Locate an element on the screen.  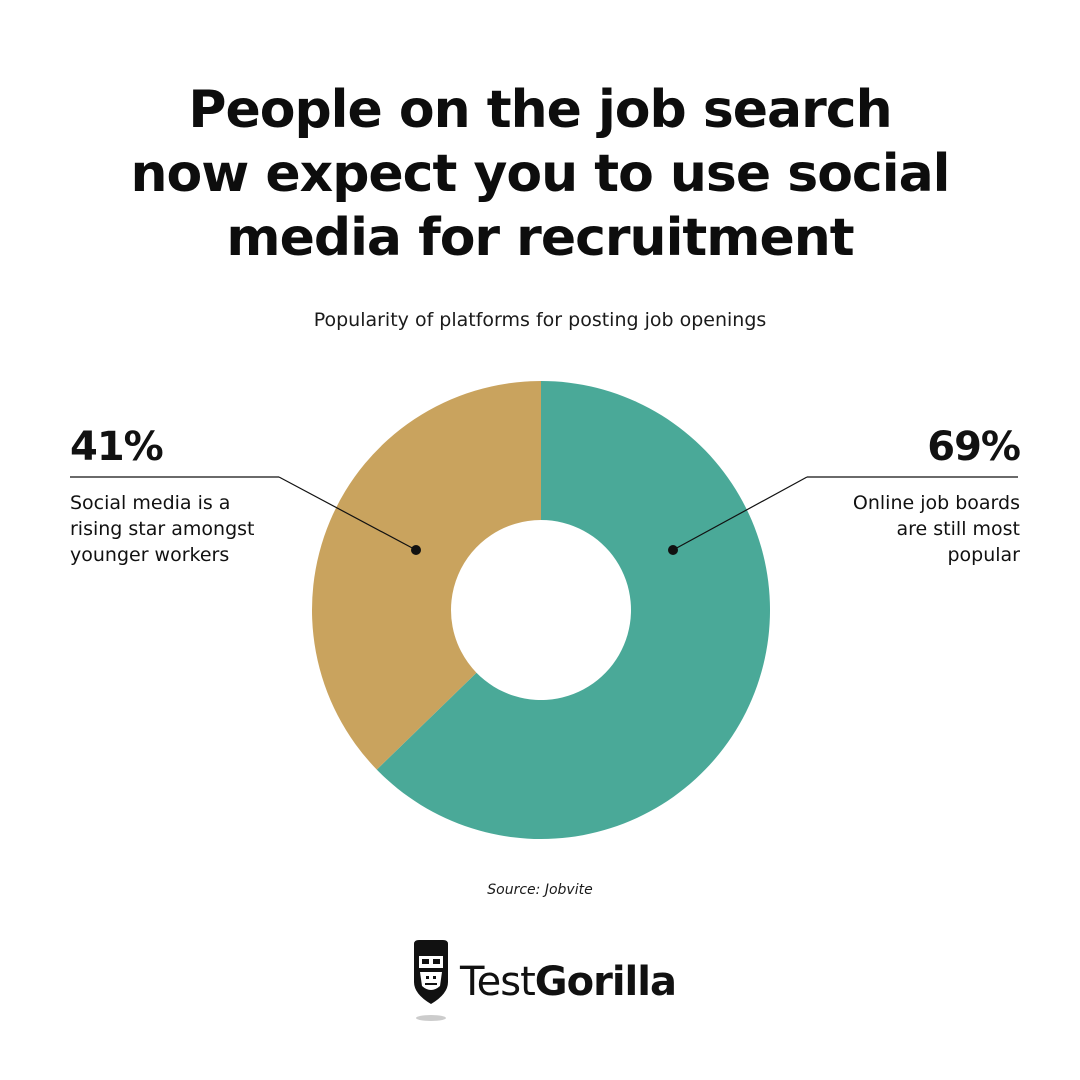
job-boards-leader-line is located at coordinates (740, 513).